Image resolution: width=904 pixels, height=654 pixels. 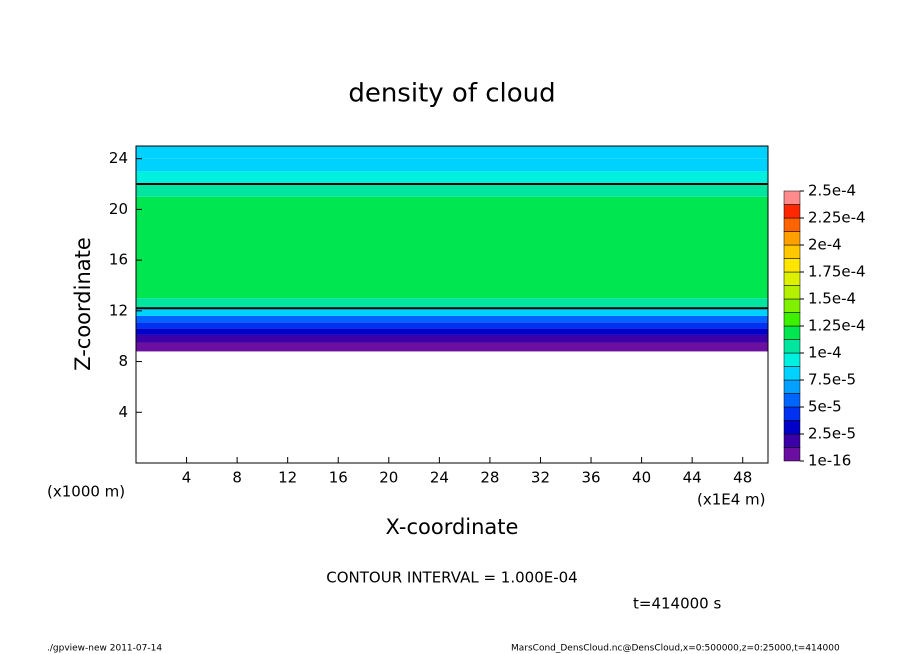 What do you see at coordinates (118, 158) in the screenshot?
I see `y-tick-label: 24` at bounding box center [118, 158].